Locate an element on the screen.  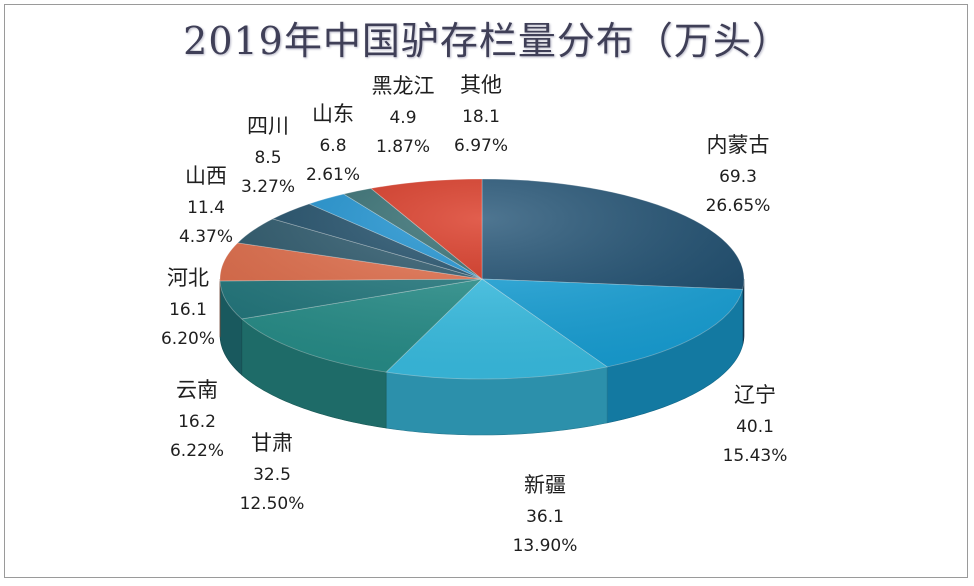
chart-title: 2019年中国驴存栏量分布（万头） is located at coordinates (487, 41).